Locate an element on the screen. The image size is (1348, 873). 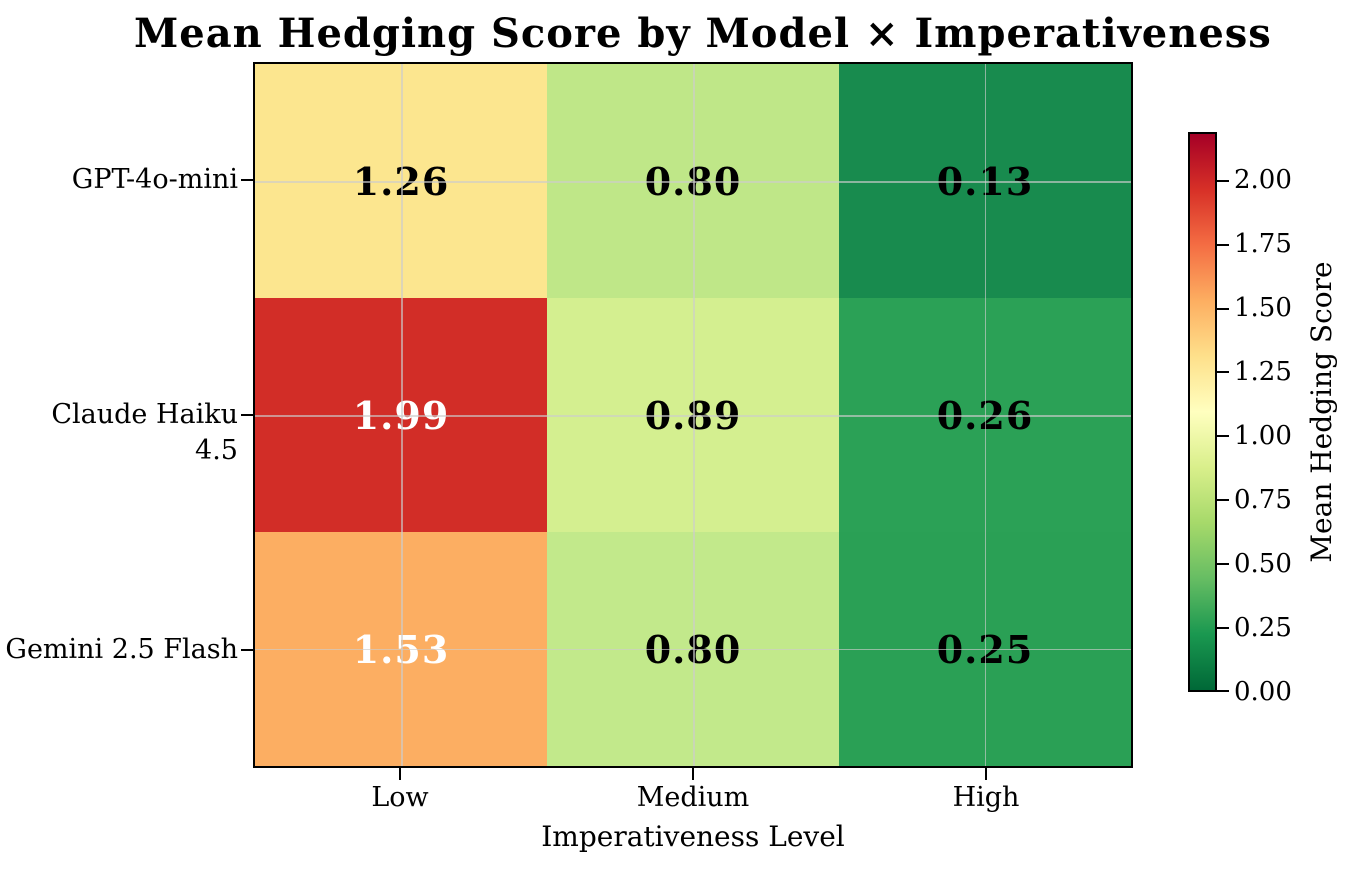
y-tick-label: GPT-4o-mini is located at coordinates (154, 179).